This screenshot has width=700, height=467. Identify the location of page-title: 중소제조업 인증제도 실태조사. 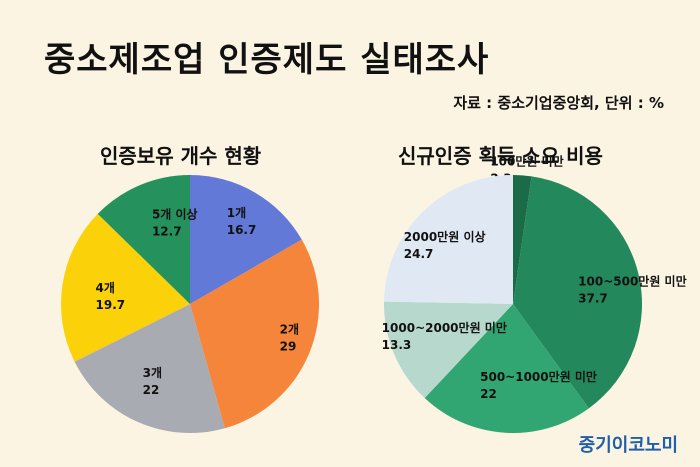
(267, 60).